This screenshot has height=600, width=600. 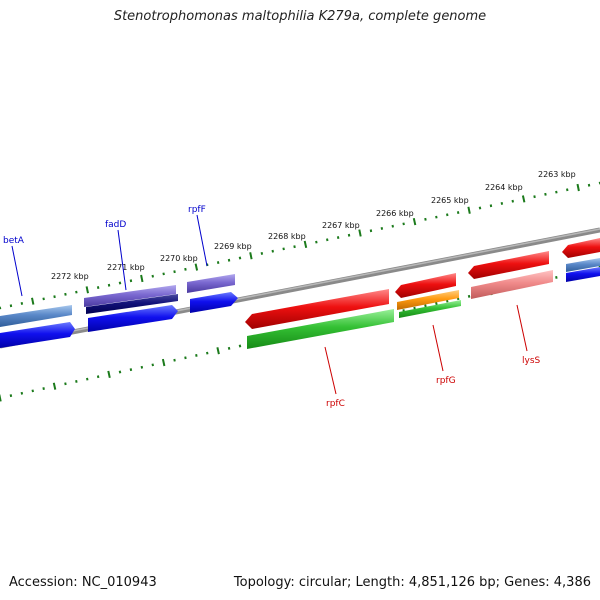 I want to click on scale-label-2266: 2266 kbp, so click(x=395, y=213).